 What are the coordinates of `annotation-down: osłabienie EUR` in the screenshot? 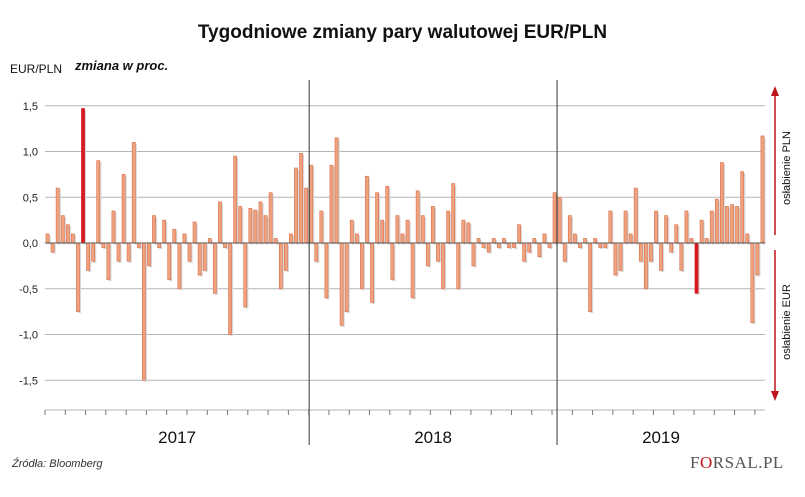 It's located at (787, 322).